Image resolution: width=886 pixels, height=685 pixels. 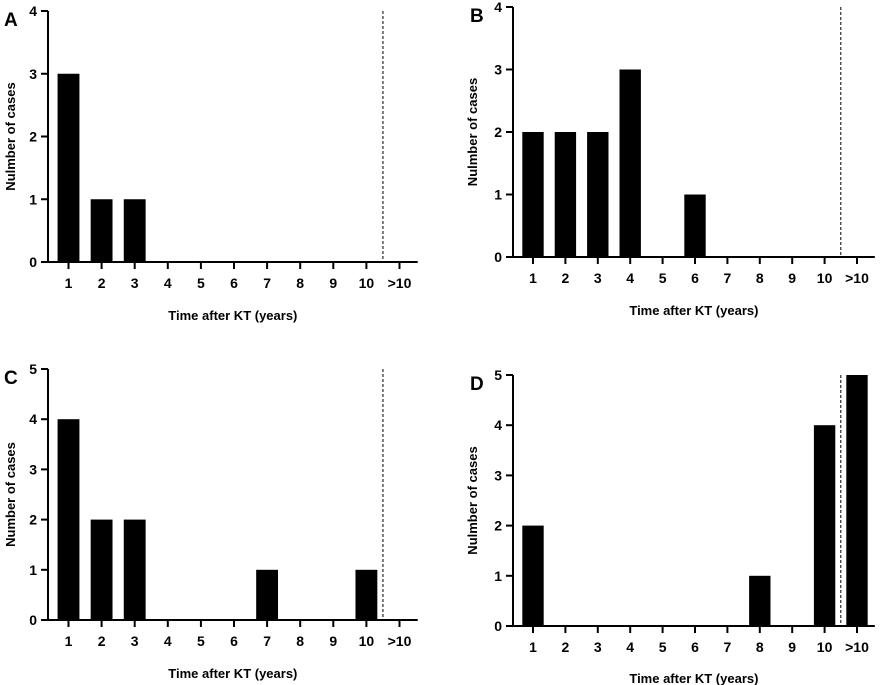 What do you see at coordinates (267, 283) in the screenshot?
I see `panel-a-x-tick-label: 7` at bounding box center [267, 283].